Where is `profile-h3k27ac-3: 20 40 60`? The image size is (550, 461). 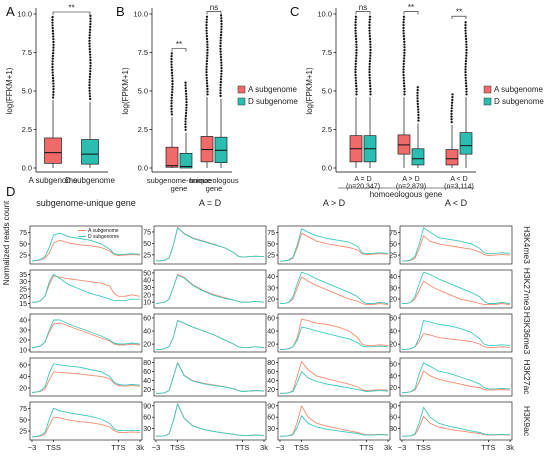
profile-h3k27ac-3: 20 40 60 is located at coordinates (451, 377).